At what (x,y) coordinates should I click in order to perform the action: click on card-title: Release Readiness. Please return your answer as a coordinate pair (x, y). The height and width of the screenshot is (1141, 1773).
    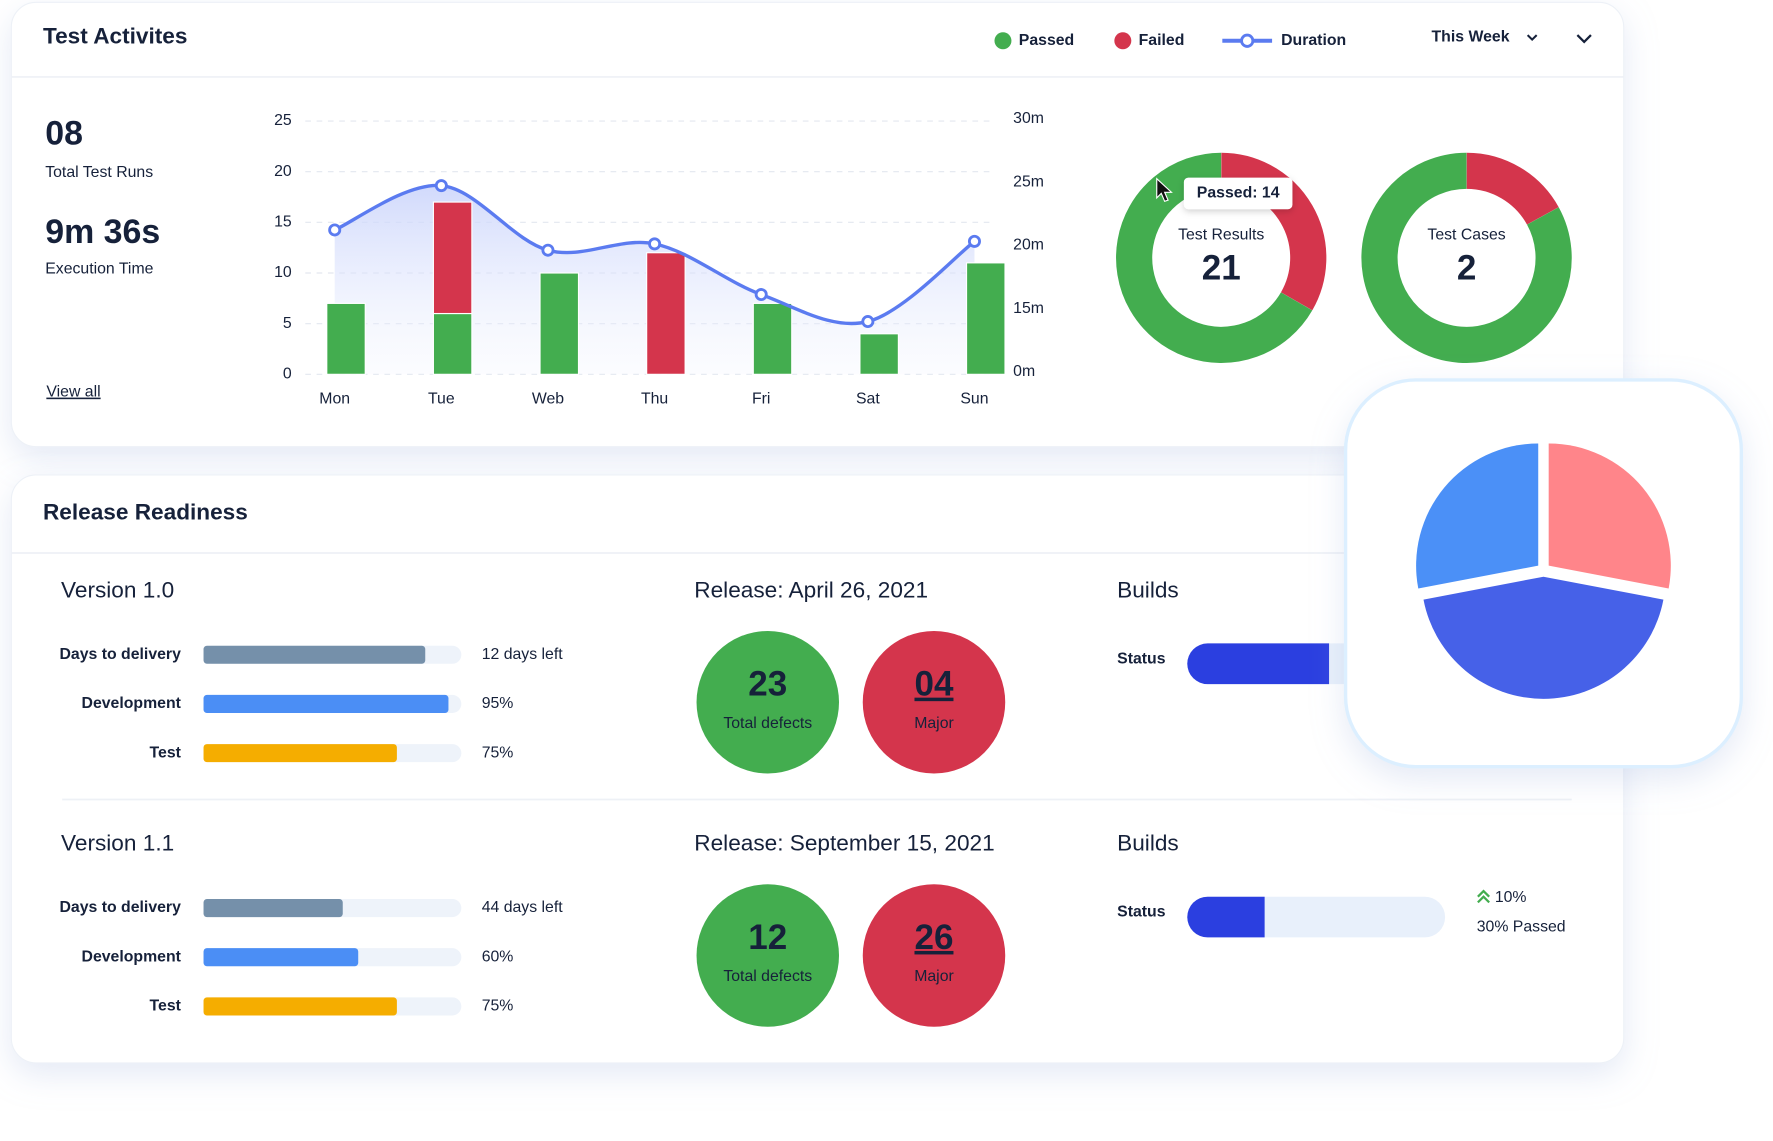
    Looking at the image, I should click on (145, 511).